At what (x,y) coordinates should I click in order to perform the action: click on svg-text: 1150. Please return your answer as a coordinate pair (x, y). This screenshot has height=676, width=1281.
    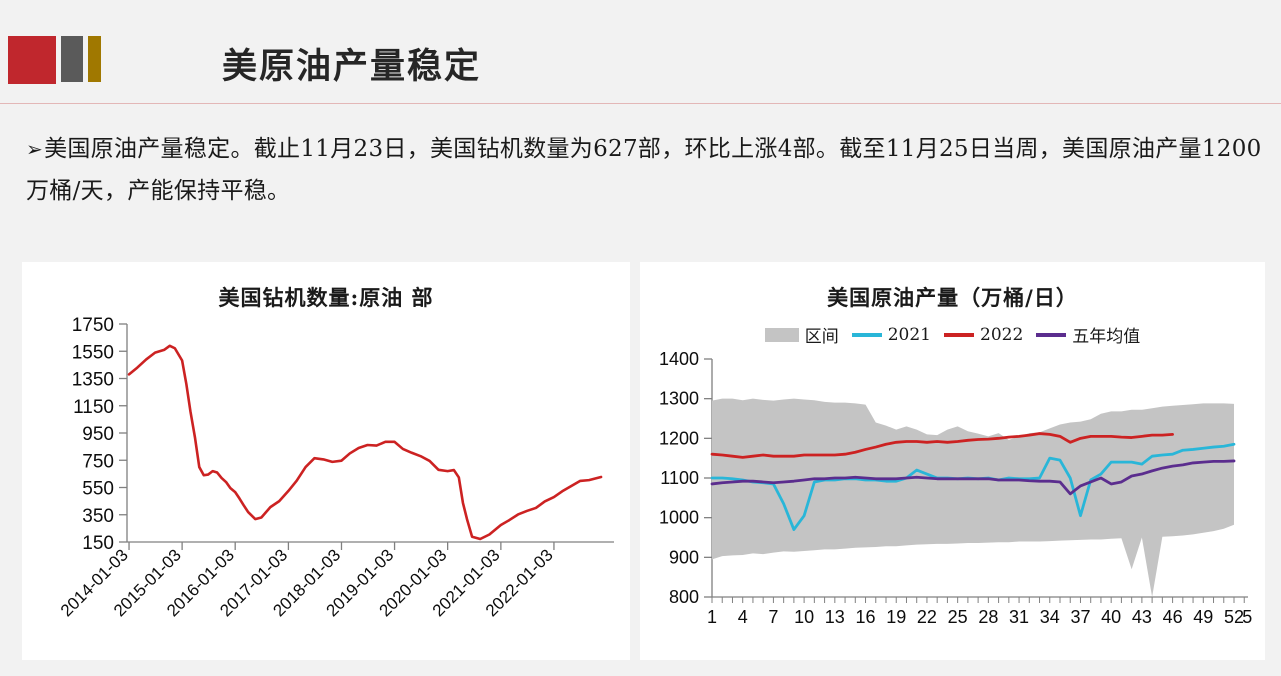
    Looking at the image, I should click on (93, 407).